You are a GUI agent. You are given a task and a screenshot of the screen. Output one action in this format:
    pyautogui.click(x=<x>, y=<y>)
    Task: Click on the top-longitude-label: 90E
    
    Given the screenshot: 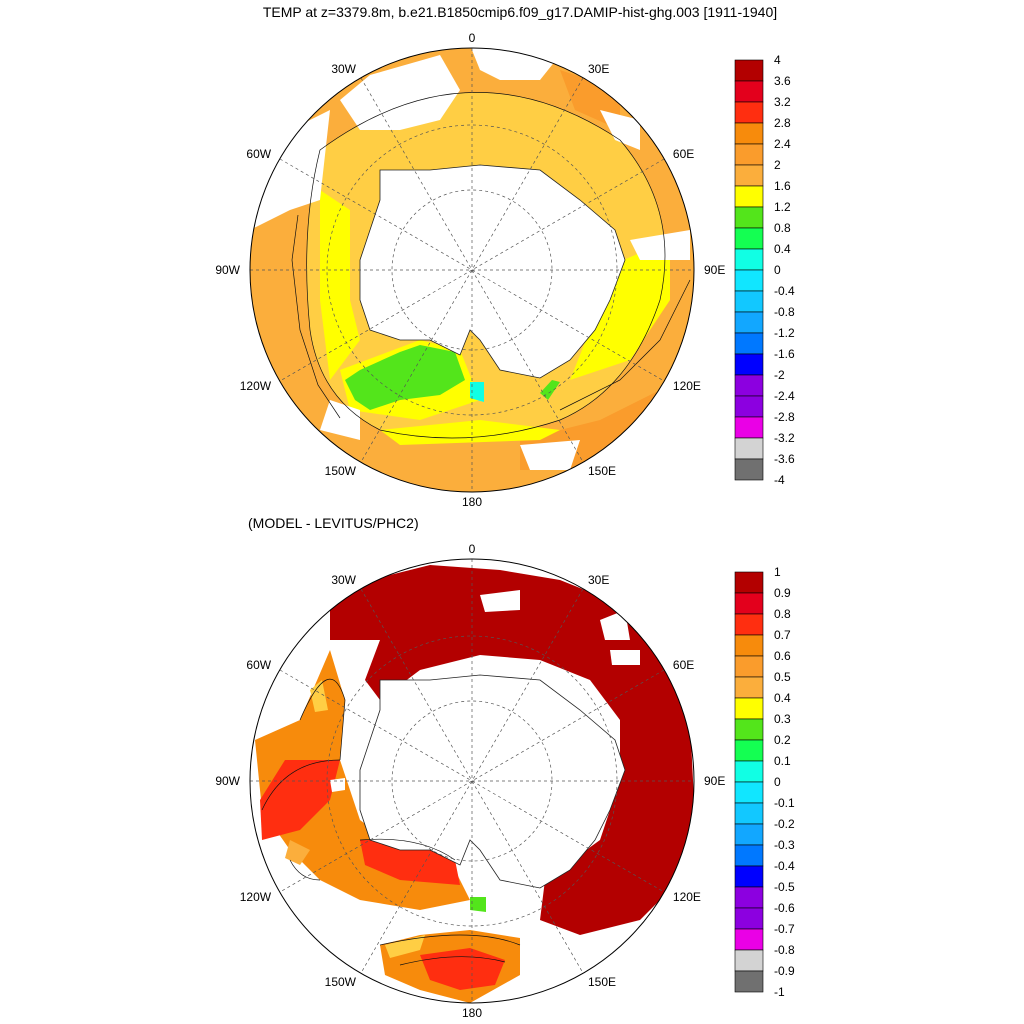 What is the action you would take?
    pyautogui.click(x=714, y=270)
    